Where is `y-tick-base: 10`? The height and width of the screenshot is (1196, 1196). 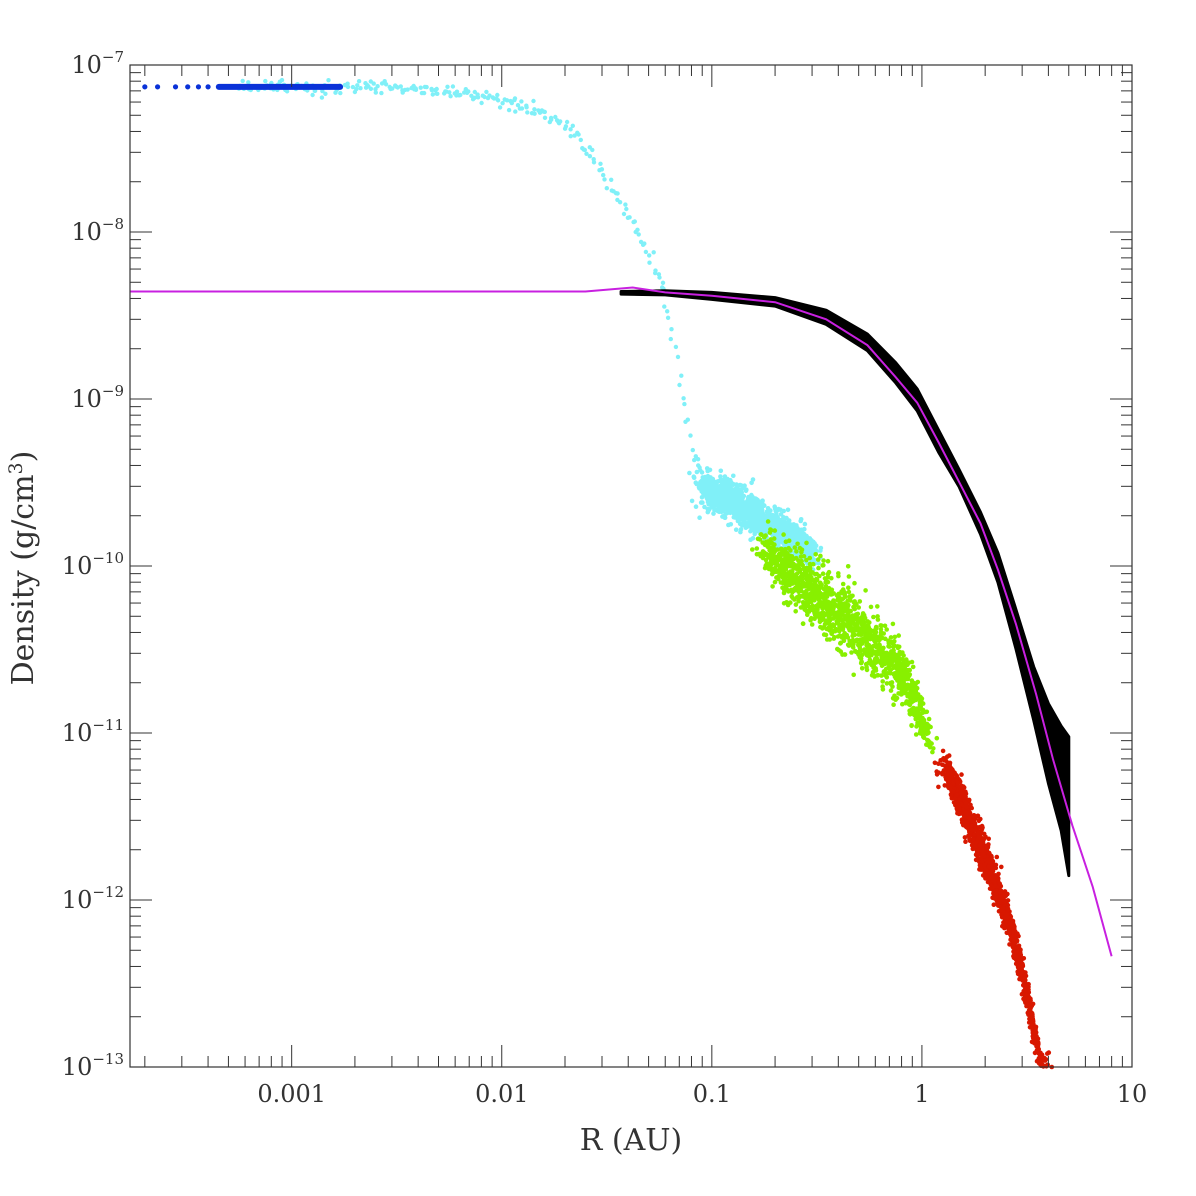 y-tick-base: 10 is located at coordinates (86, 65).